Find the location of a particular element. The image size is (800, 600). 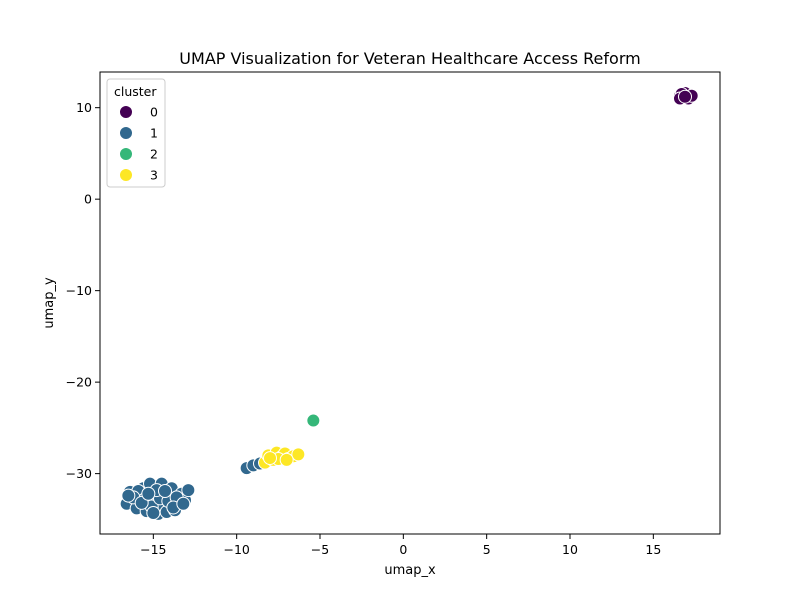

legend-label: 2 is located at coordinates (154, 154).